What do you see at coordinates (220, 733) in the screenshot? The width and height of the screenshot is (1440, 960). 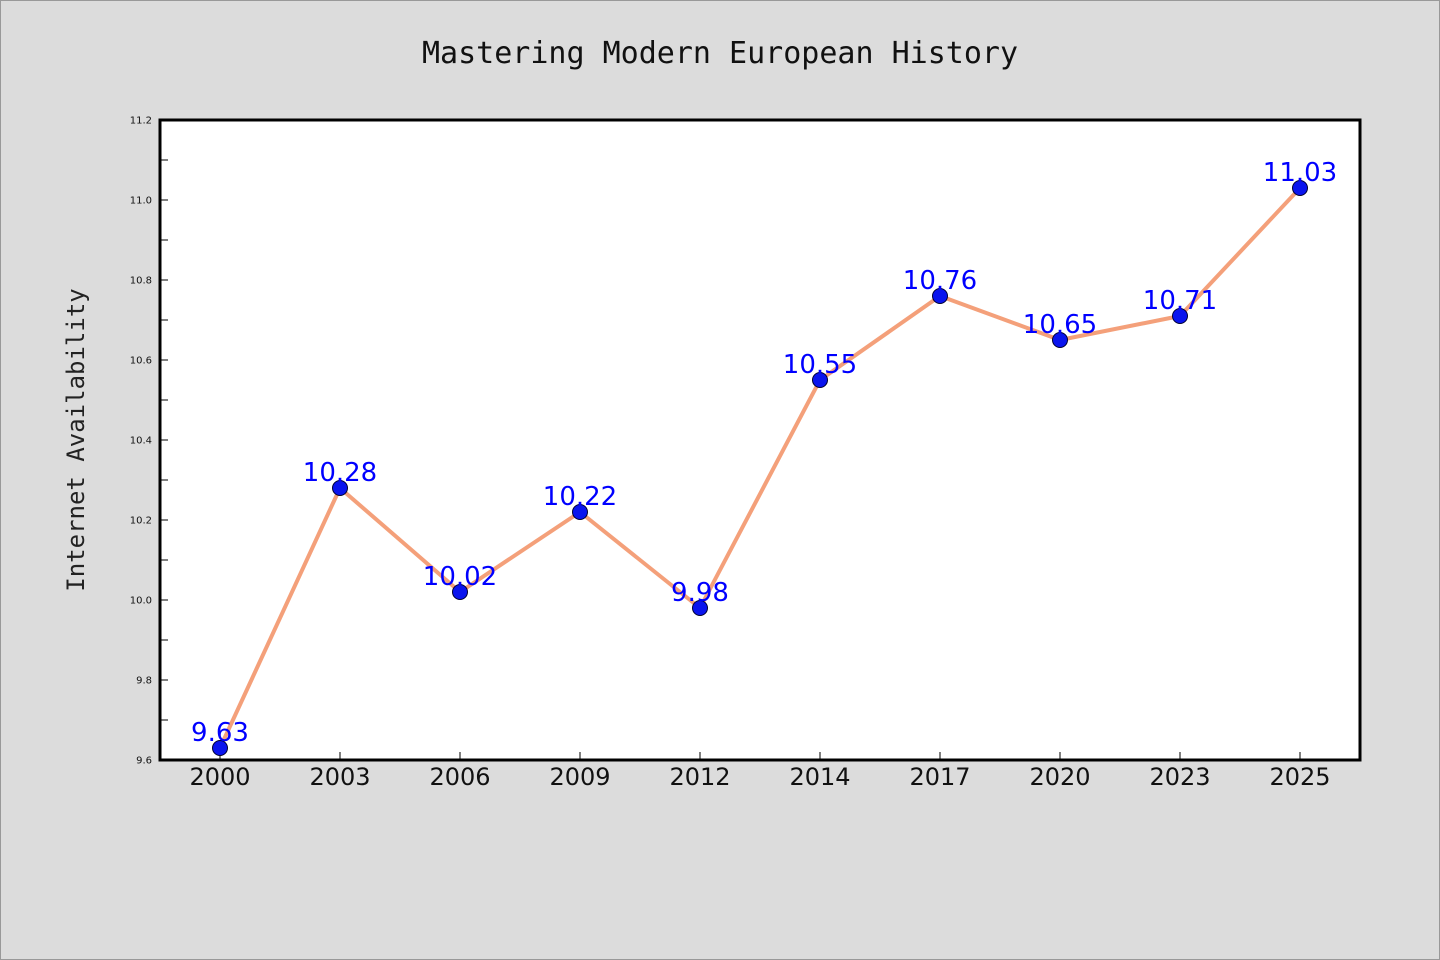 I see `data-label: 9.63` at bounding box center [220, 733].